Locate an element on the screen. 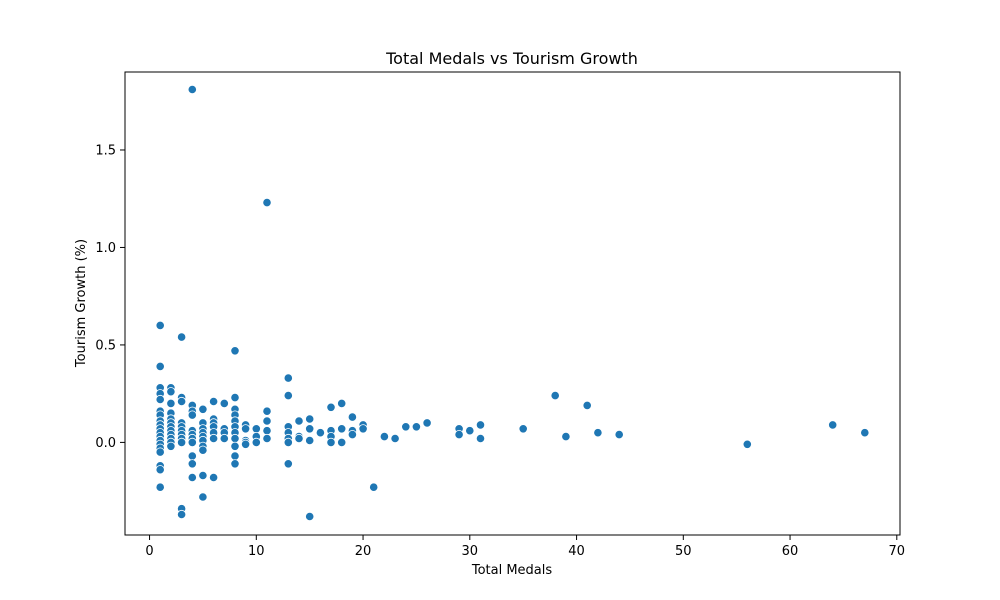 The width and height of the screenshot is (1000, 600). x-tick-label: 50 is located at coordinates (683, 551).